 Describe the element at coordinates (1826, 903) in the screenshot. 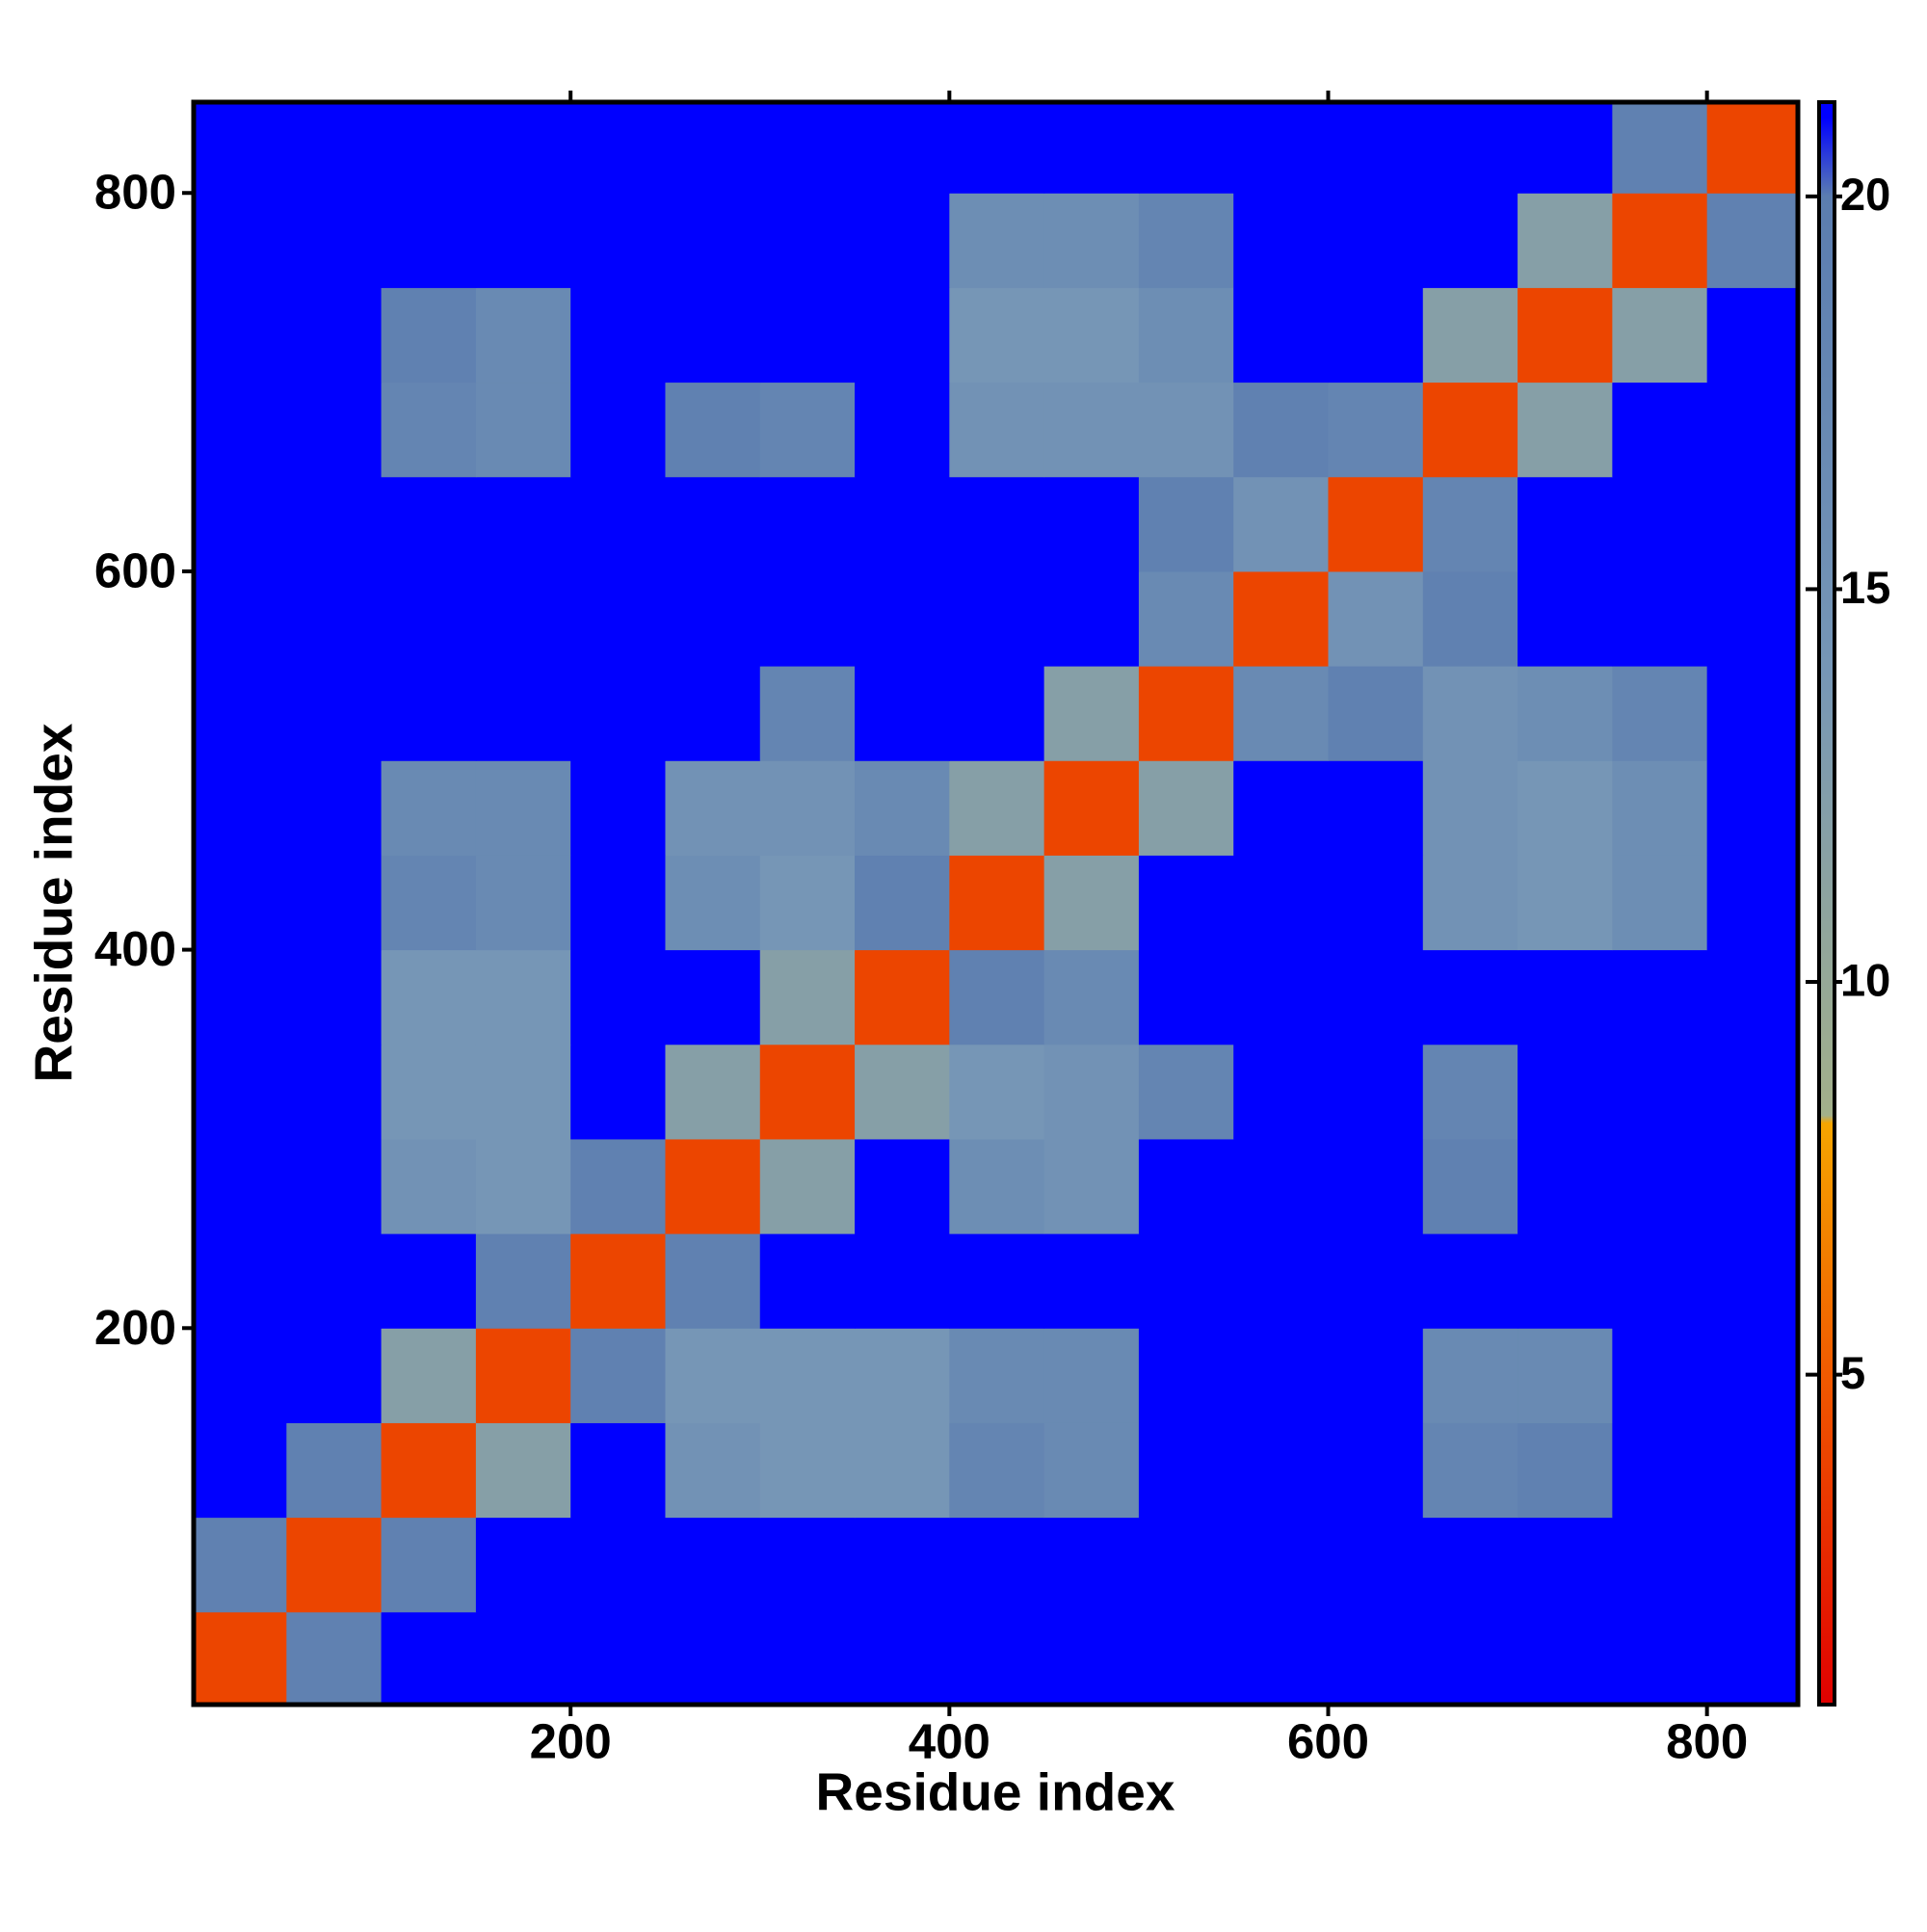

I see `colorbar` at that location.